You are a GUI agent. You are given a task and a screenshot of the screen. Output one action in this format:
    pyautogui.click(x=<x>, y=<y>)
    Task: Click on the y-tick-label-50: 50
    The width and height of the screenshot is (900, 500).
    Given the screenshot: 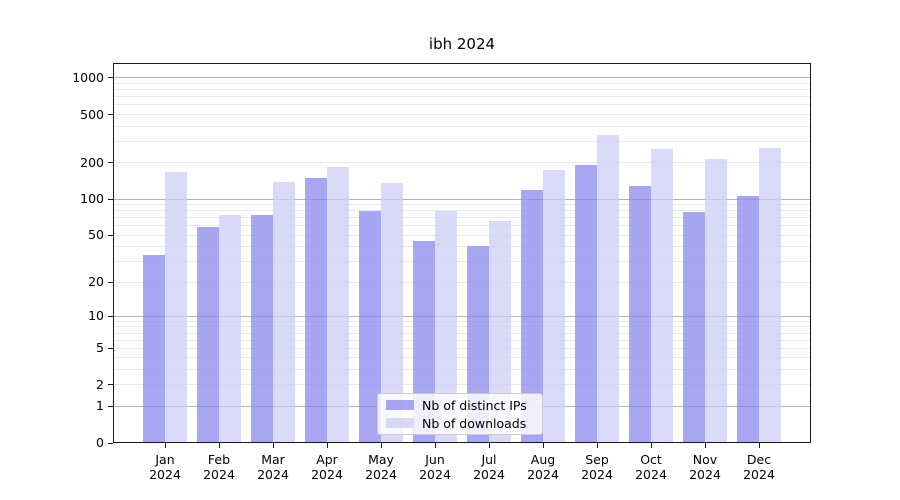 What is the action you would take?
    pyautogui.click(x=96, y=235)
    